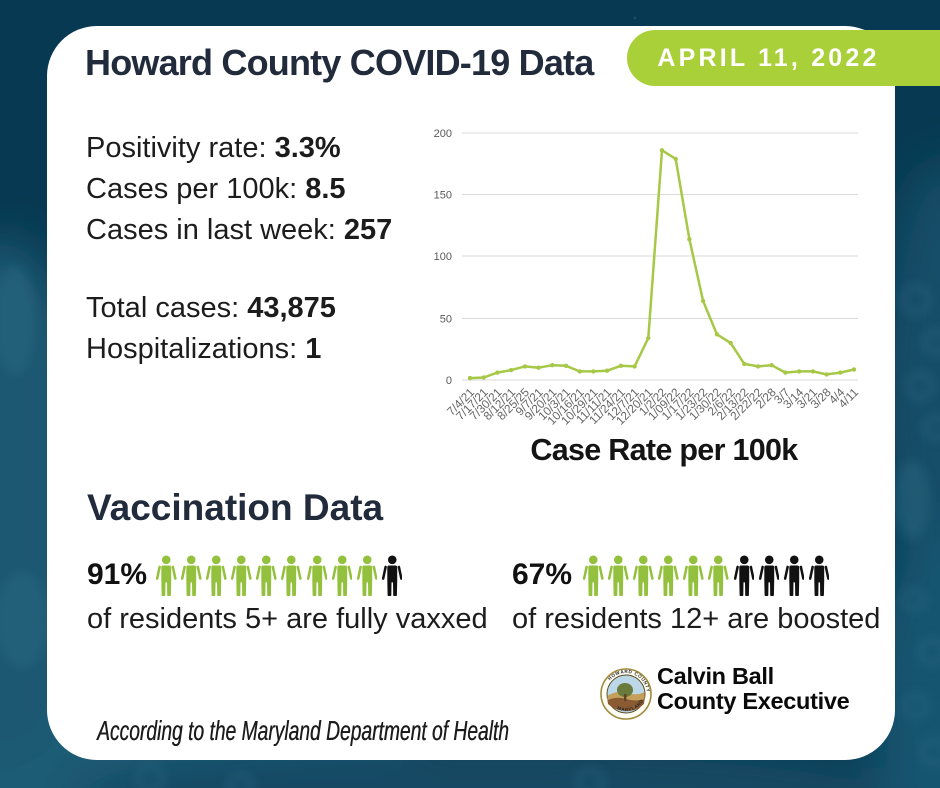 Image resolution: width=940 pixels, height=788 pixels. What do you see at coordinates (449, 381) in the screenshot?
I see `svg-text: 0` at bounding box center [449, 381].